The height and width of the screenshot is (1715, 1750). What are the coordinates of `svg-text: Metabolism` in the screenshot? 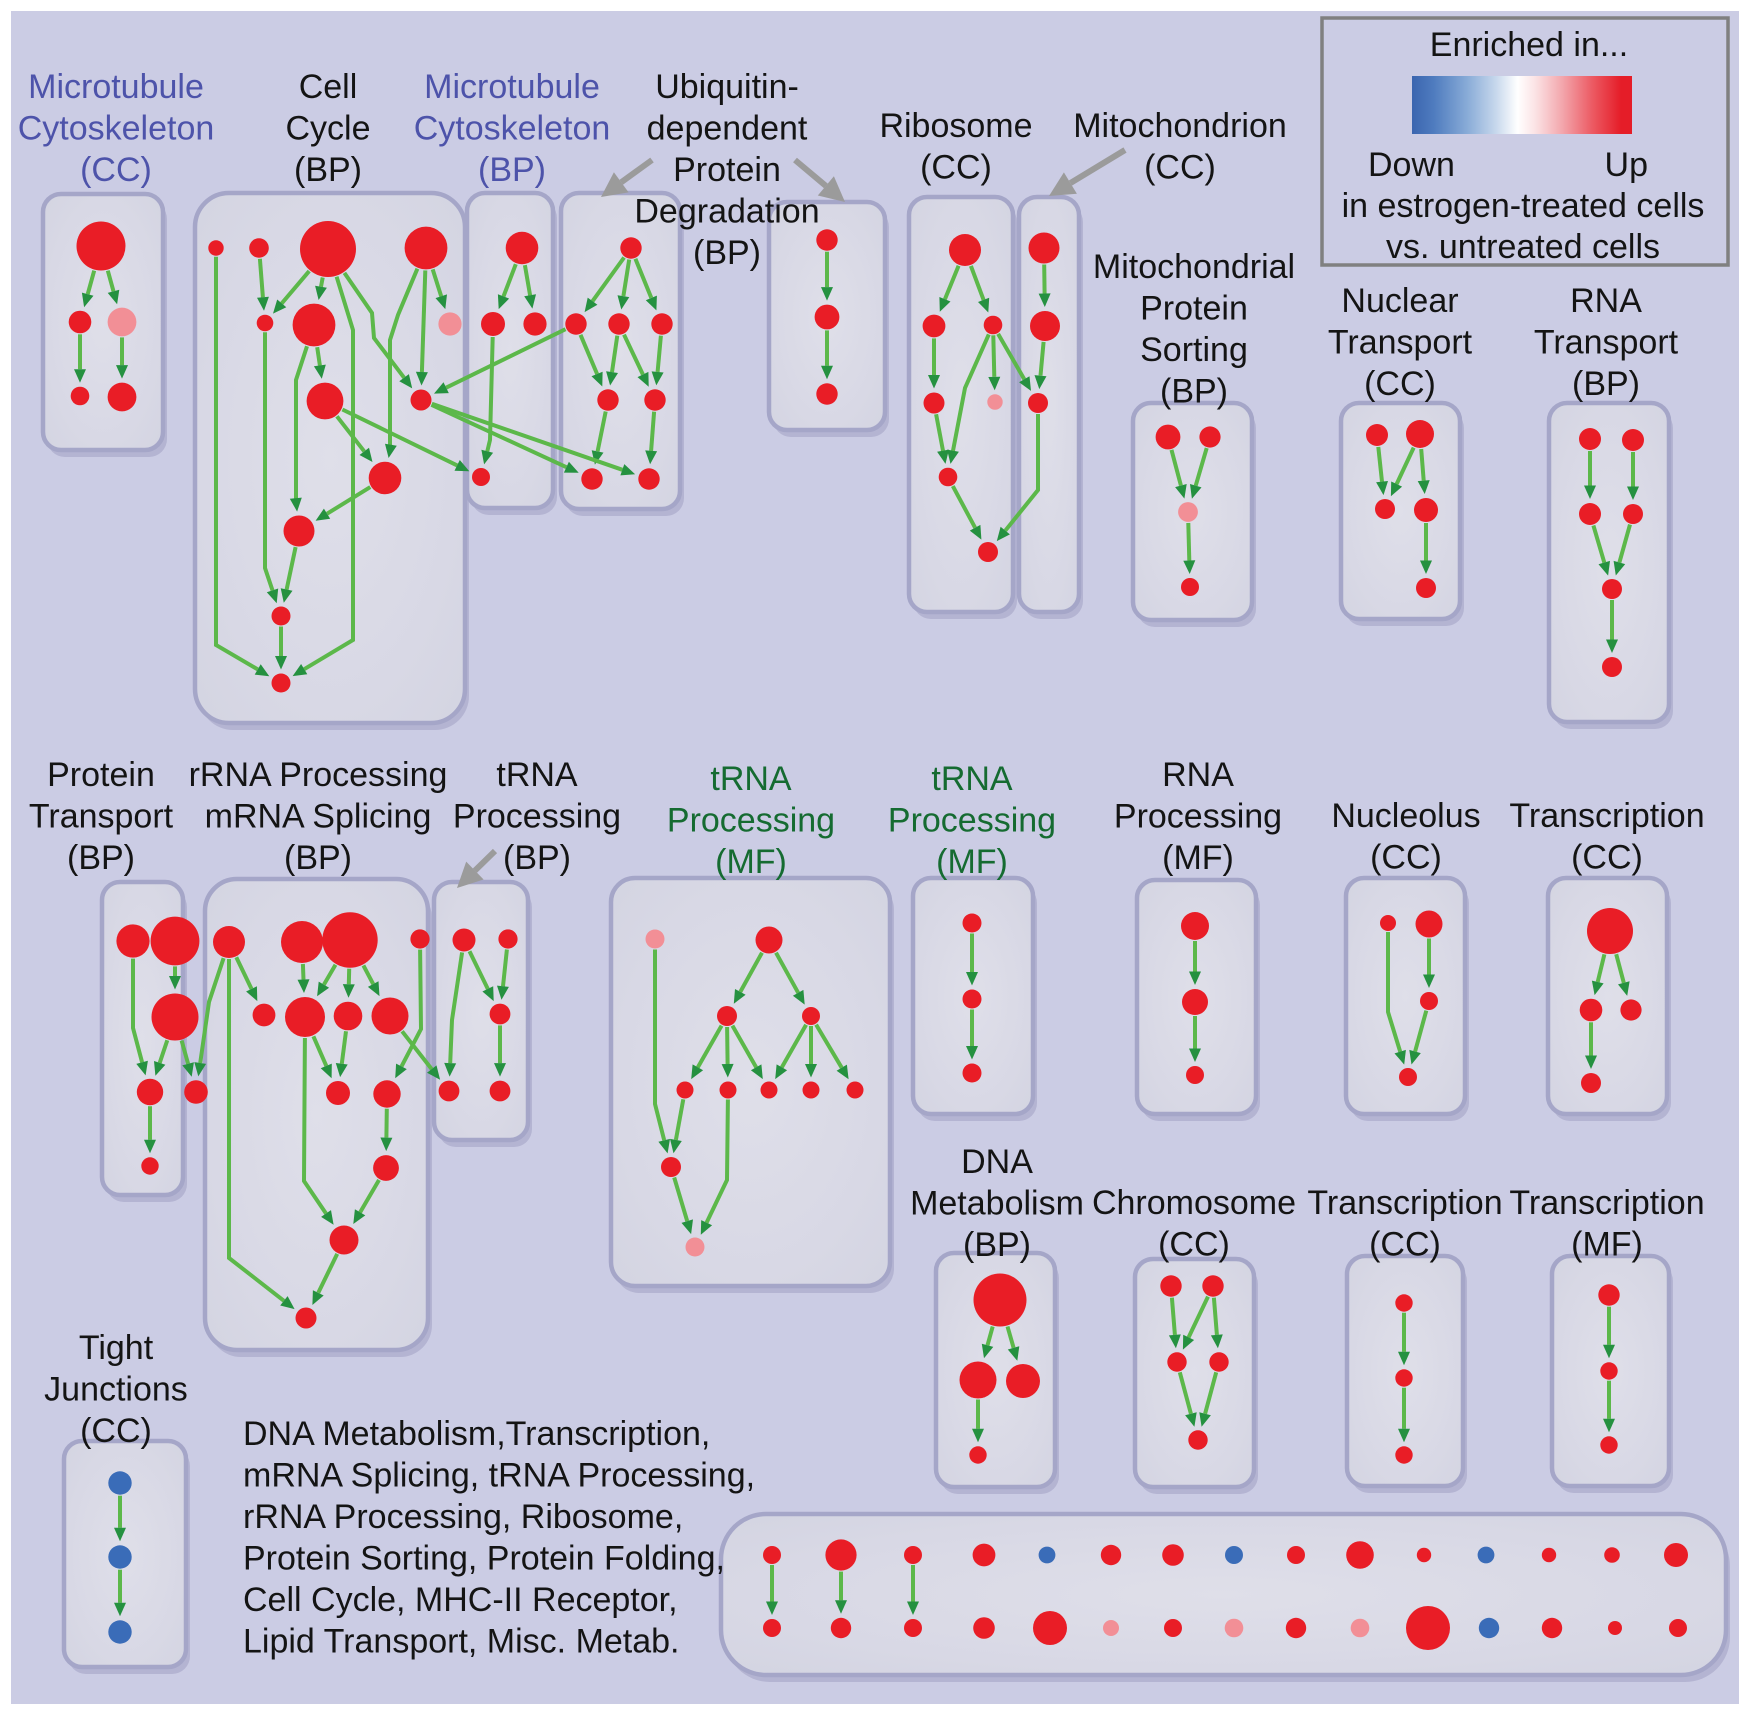 It's located at (997, 1204).